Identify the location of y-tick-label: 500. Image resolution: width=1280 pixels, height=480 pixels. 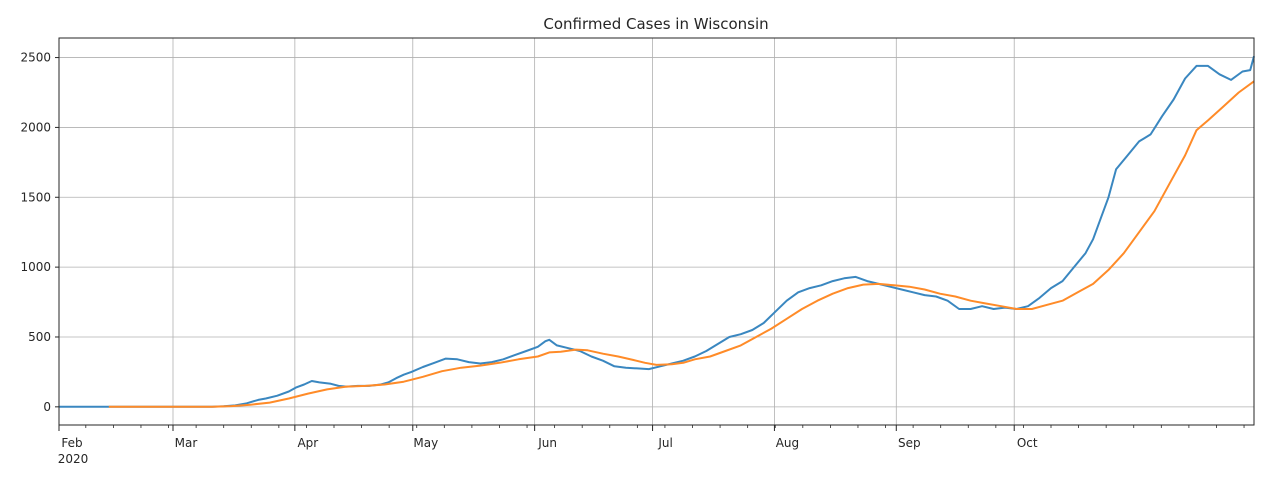
(39, 337).